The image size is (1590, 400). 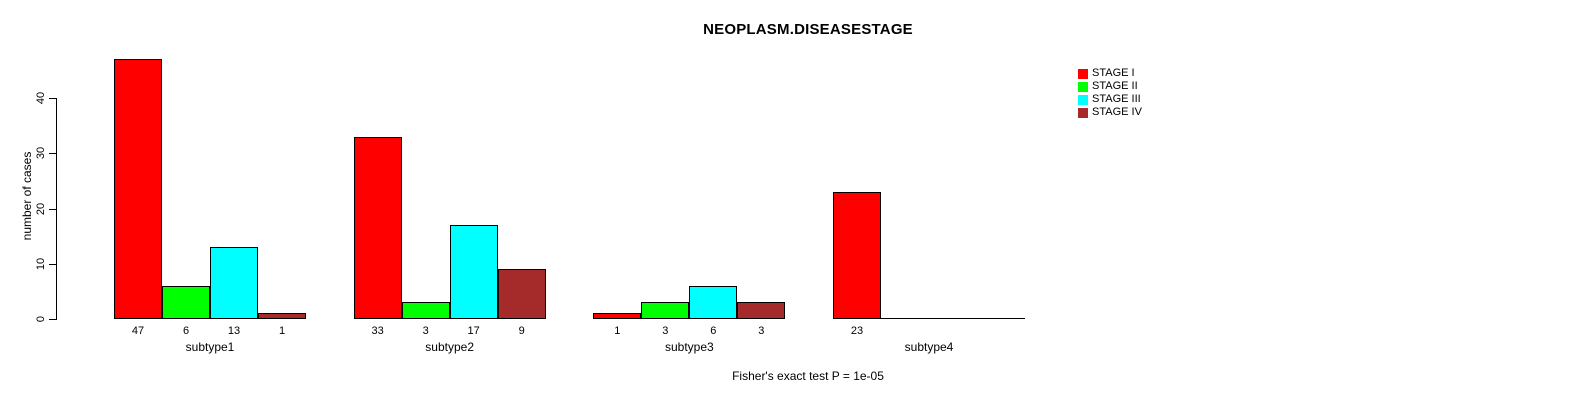 What do you see at coordinates (617, 316) in the screenshot?
I see `bar-subtype3-stage-i` at bounding box center [617, 316].